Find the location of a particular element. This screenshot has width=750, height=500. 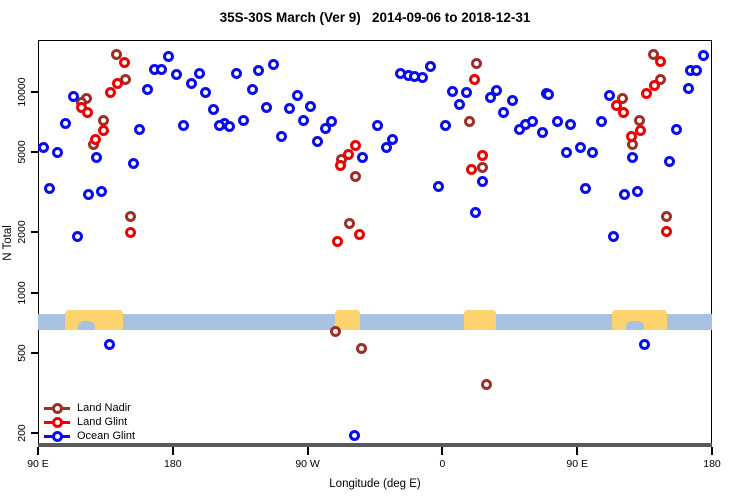

legend-marker-land-nadir is located at coordinates (57, 408).